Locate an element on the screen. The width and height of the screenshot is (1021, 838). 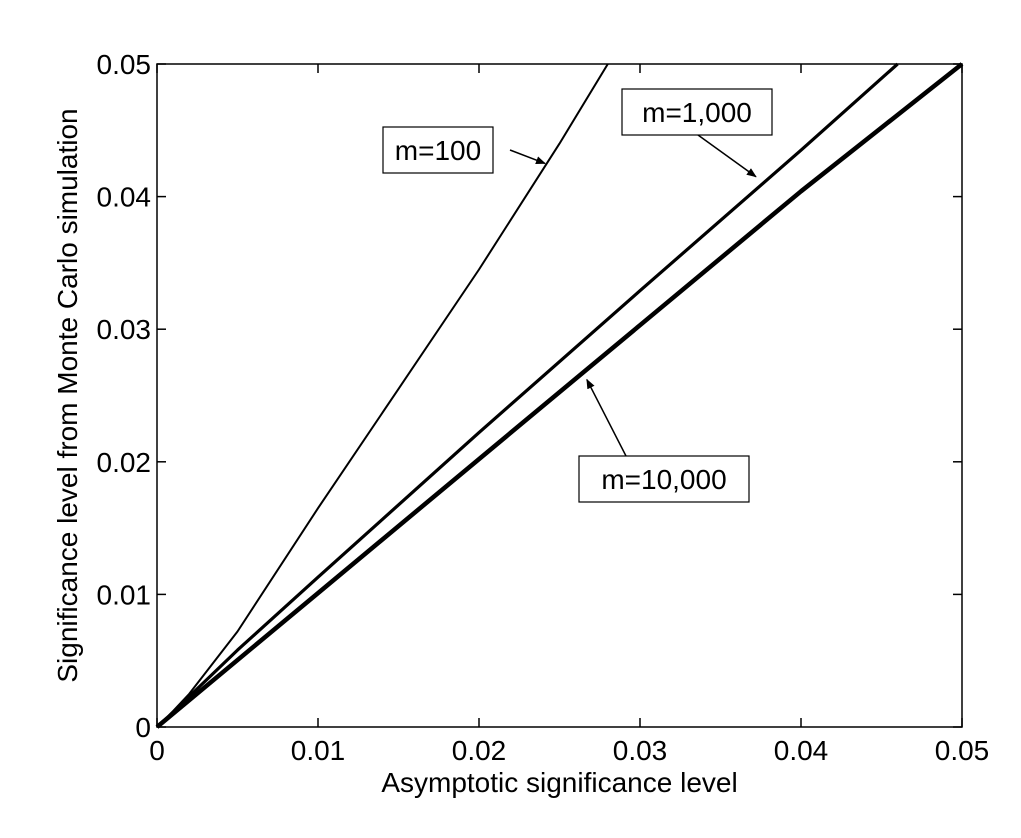
annotation-0: m=100 is located at coordinates (464, 150).